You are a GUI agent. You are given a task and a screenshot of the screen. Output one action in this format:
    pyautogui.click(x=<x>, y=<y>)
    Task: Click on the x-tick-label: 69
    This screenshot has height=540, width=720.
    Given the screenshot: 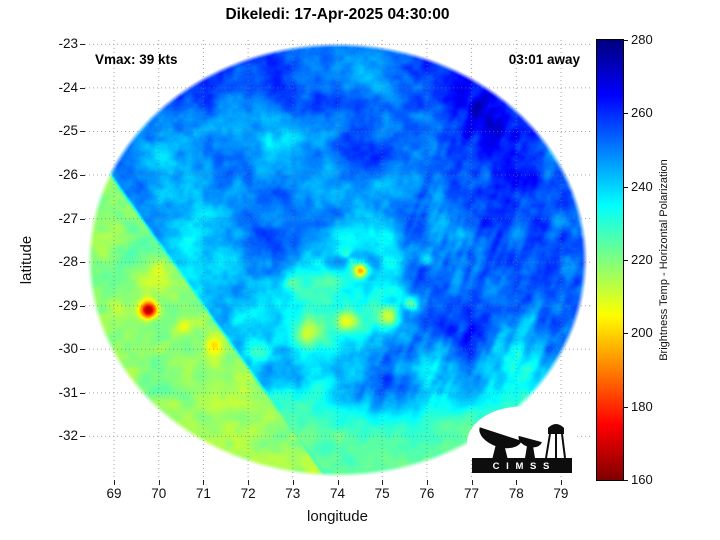 What is the action you would take?
    pyautogui.click(x=114, y=493)
    